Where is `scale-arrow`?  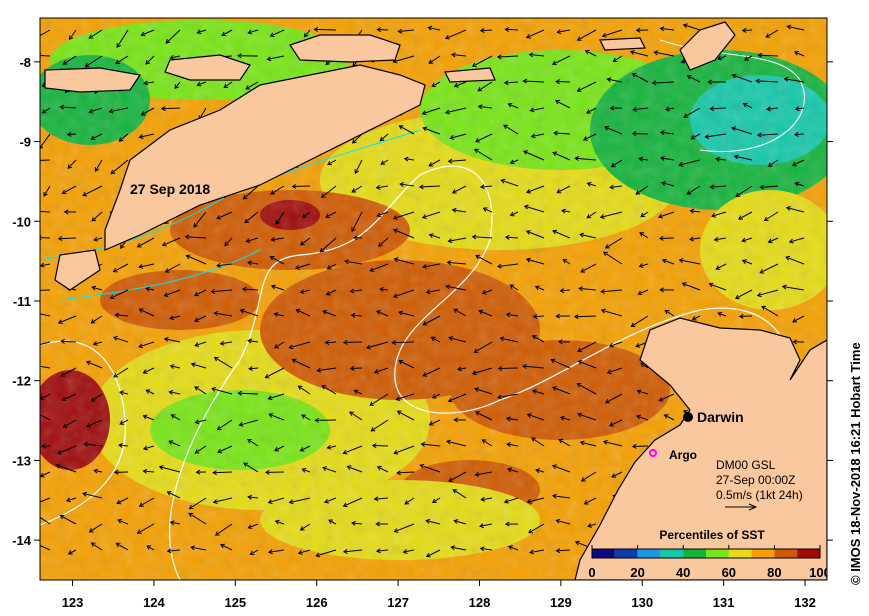
scale-arrow is located at coordinates (741, 507).